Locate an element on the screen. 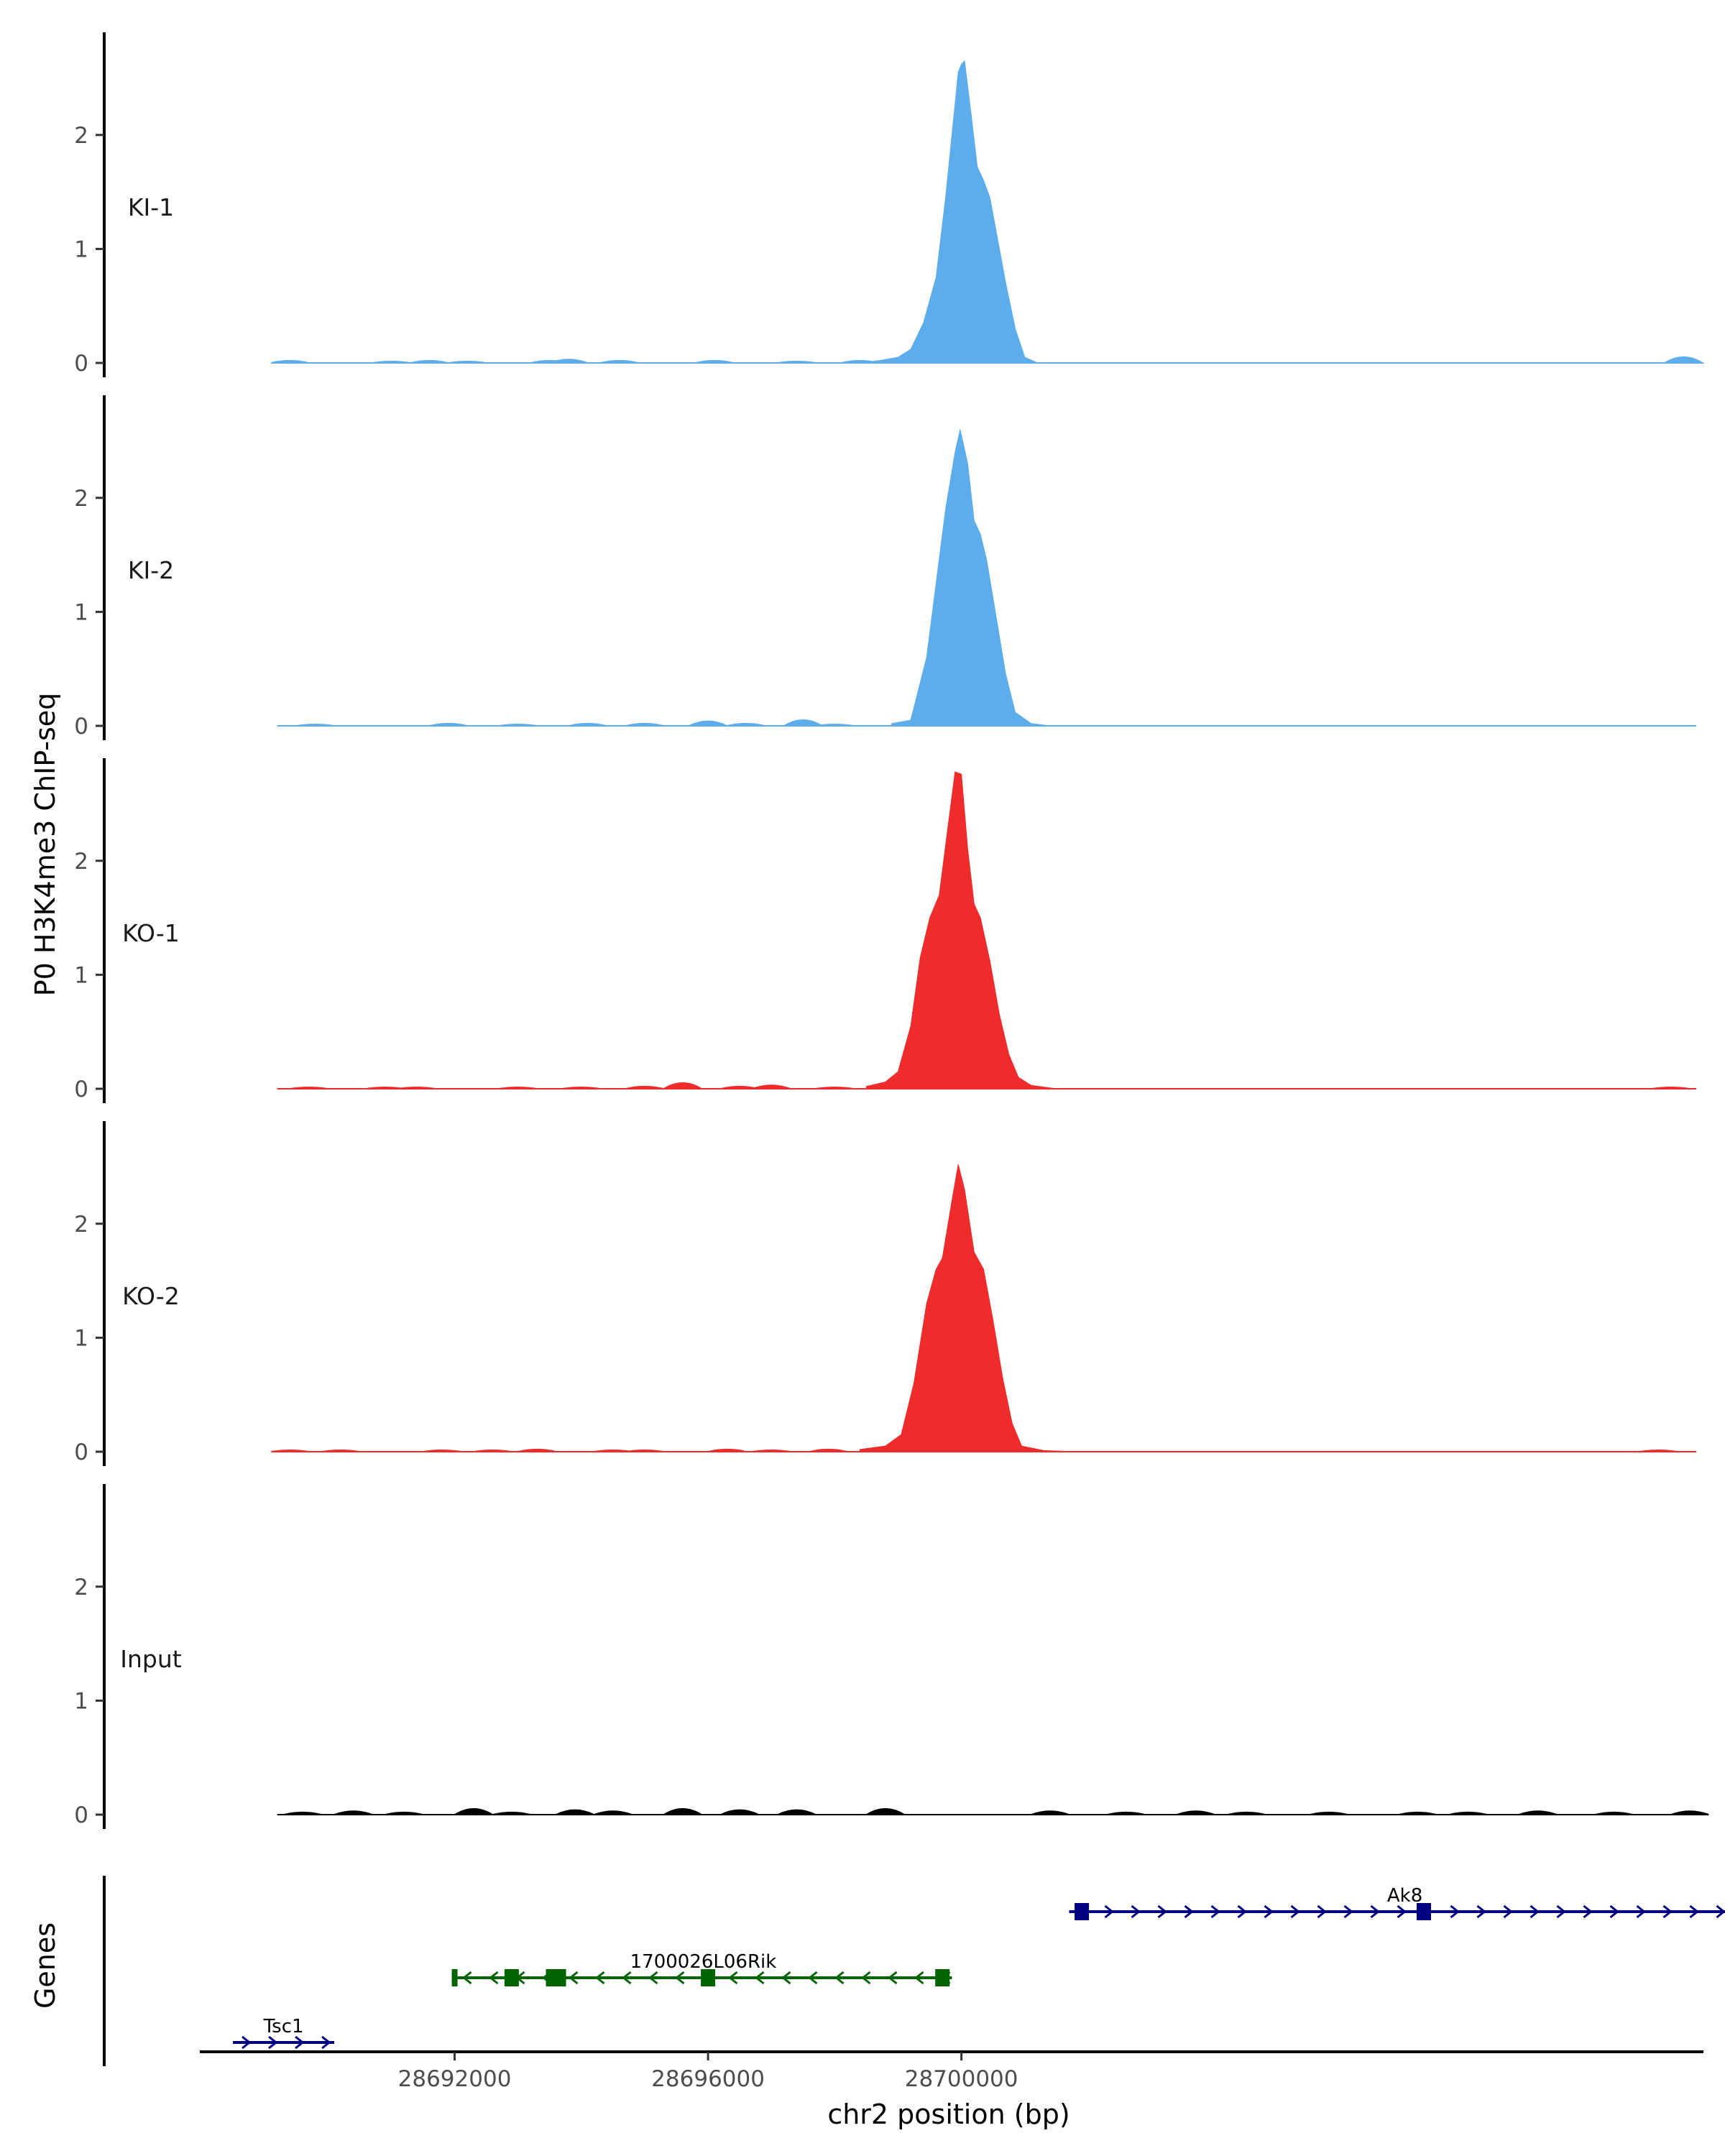  sample-label: KO-1 is located at coordinates (151, 933).